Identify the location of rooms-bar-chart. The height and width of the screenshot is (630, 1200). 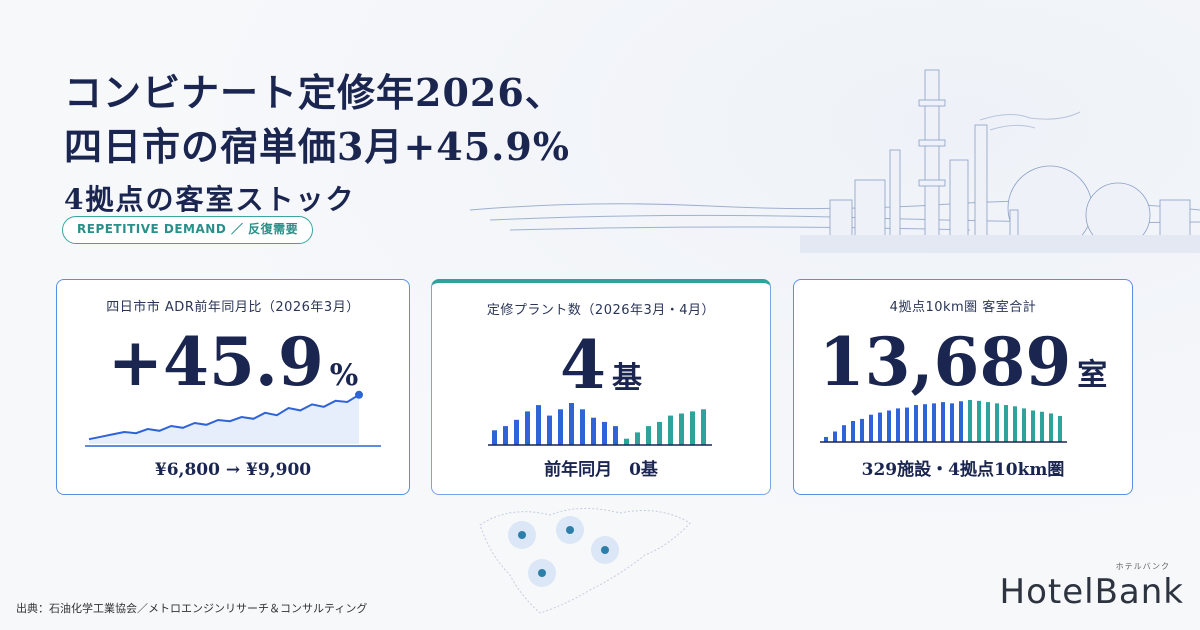
(943, 421).